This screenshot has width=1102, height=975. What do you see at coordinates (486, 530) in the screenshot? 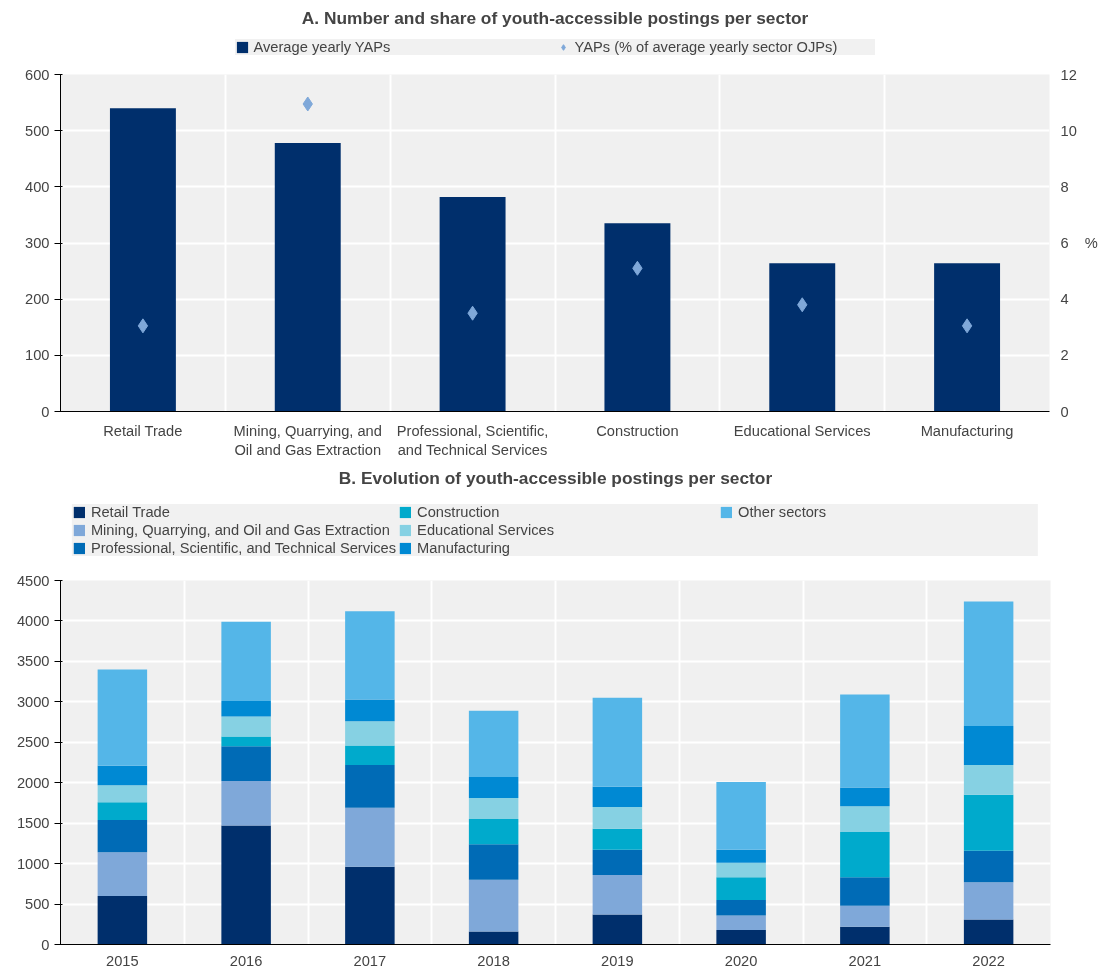
I see `legend-label: Educational Services` at bounding box center [486, 530].